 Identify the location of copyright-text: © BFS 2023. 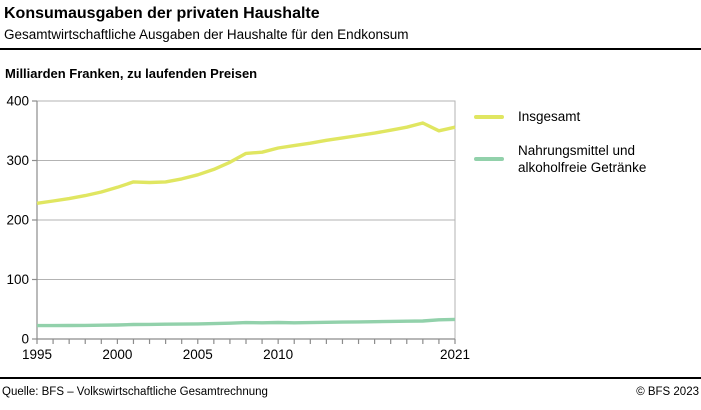
(667, 392).